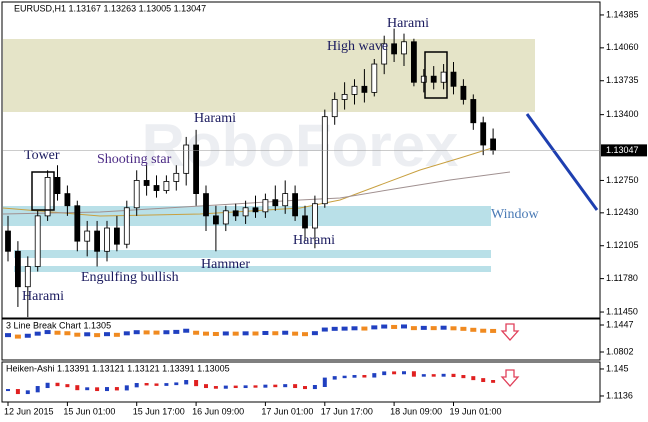  Describe the element at coordinates (300, 145) in the screenshot. I see `watermark: RoboForex` at that location.